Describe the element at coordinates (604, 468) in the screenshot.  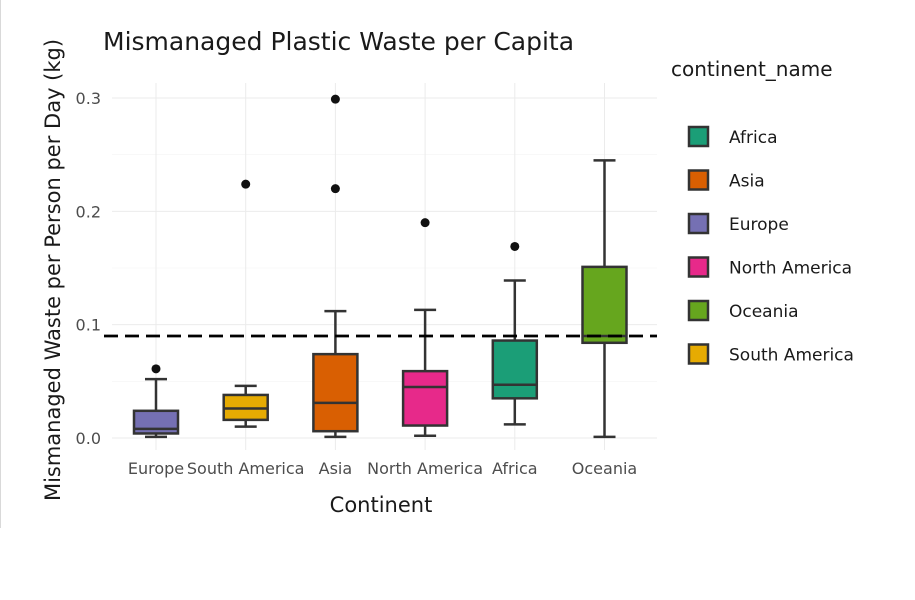
I see `x-tick-label: Oceania` at that location.